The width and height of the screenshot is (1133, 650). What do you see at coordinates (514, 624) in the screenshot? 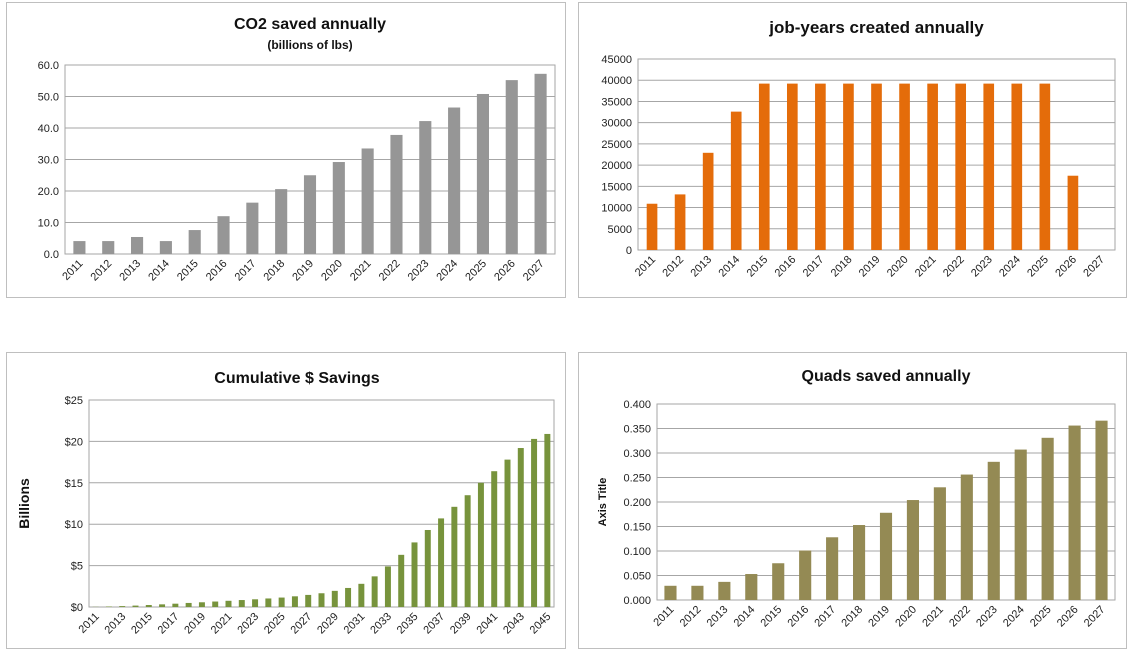
I see `x-tick-label: 2043` at bounding box center [514, 624].